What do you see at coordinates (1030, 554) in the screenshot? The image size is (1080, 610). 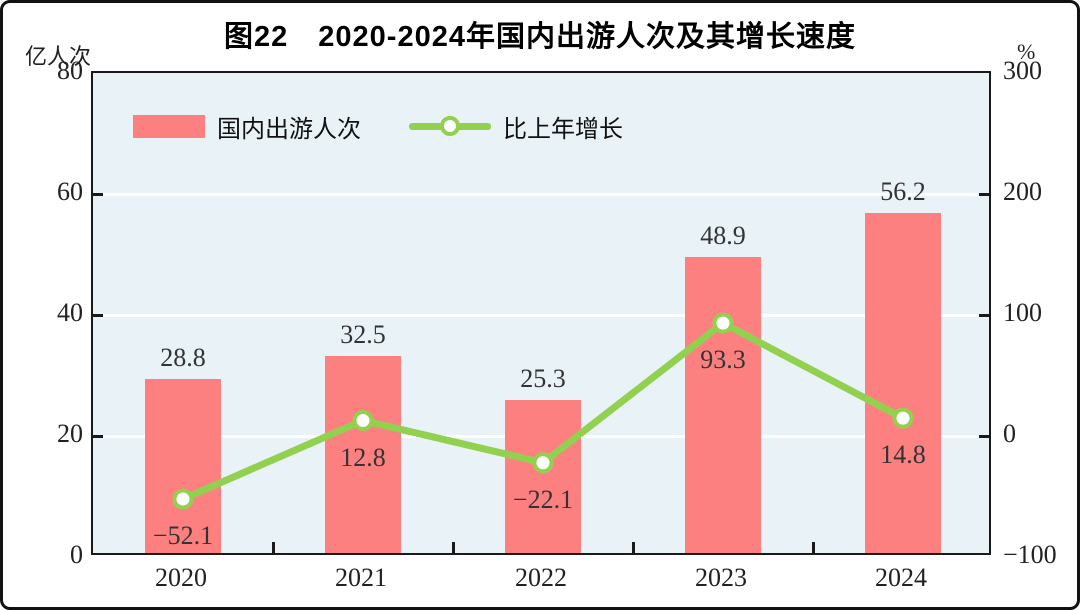 I see `right-axis-tick-label: −100` at bounding box center [1030, 554].